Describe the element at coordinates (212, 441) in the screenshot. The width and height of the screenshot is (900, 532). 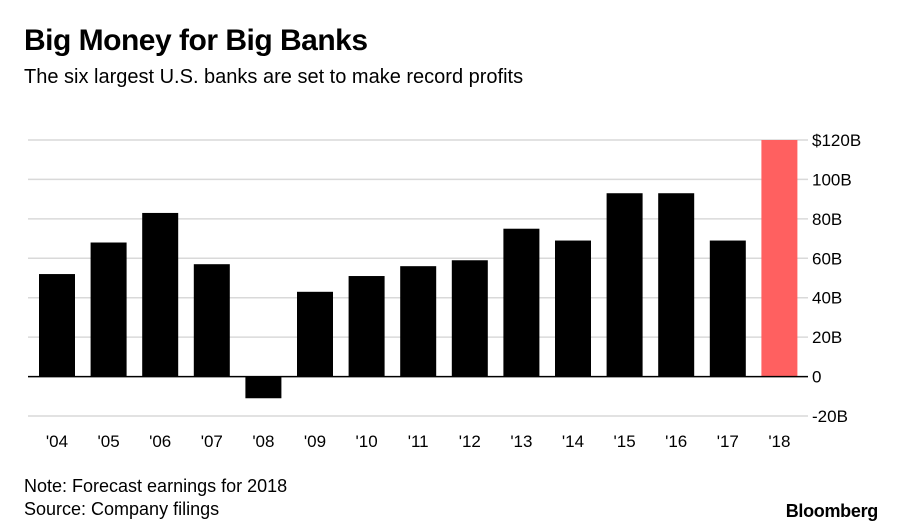
I see `x-tick-label: '07` at that location.